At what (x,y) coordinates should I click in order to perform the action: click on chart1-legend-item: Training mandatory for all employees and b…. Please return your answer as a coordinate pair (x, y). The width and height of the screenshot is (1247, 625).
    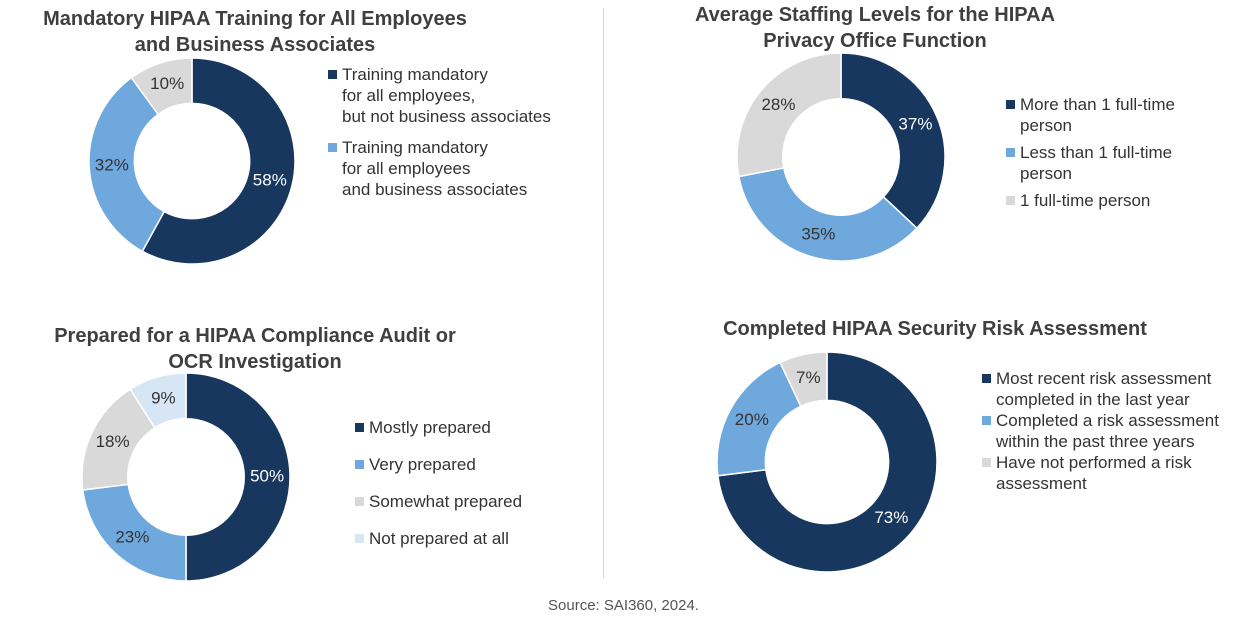
    Looking at the image, I should click on (439, 168).